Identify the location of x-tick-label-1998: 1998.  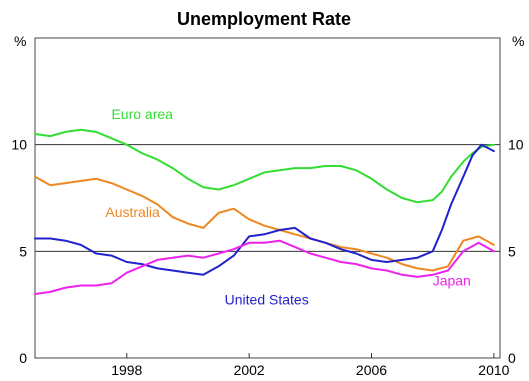
(126, 370).